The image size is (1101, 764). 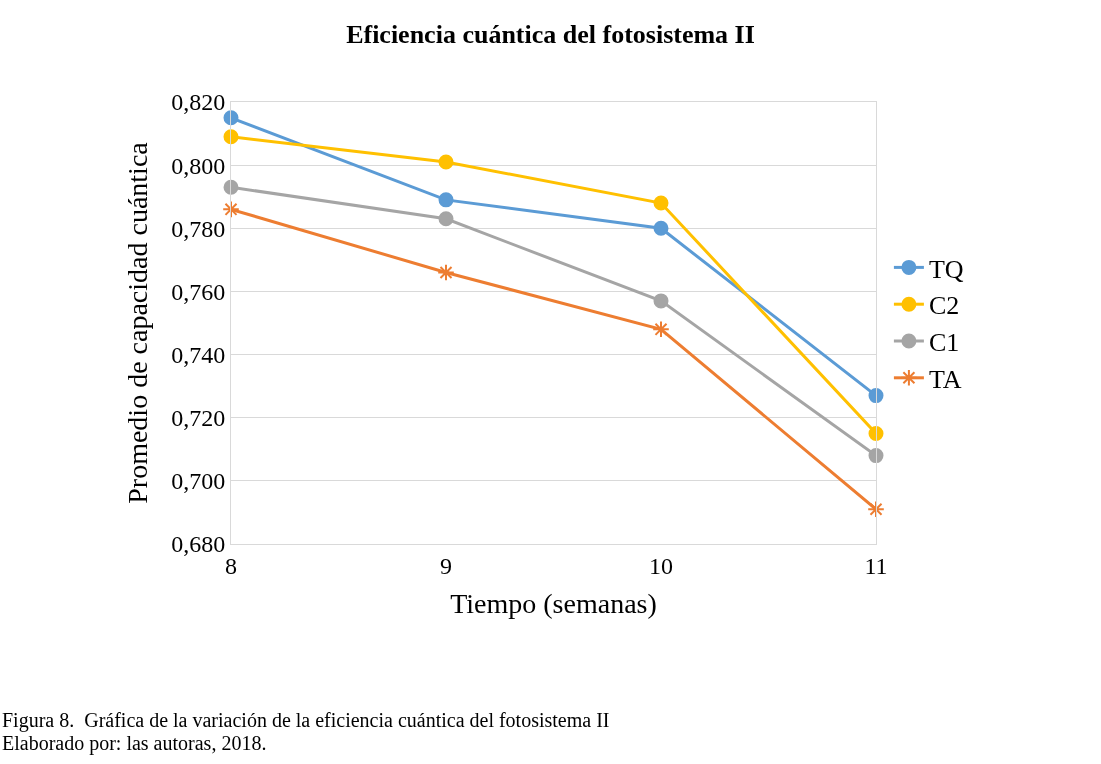 What do you see at coordinates (137, 322) in the screenshot?
I see `y-axis-title: Promedio de capacidad cuántica` at bounding box center [137, 322].